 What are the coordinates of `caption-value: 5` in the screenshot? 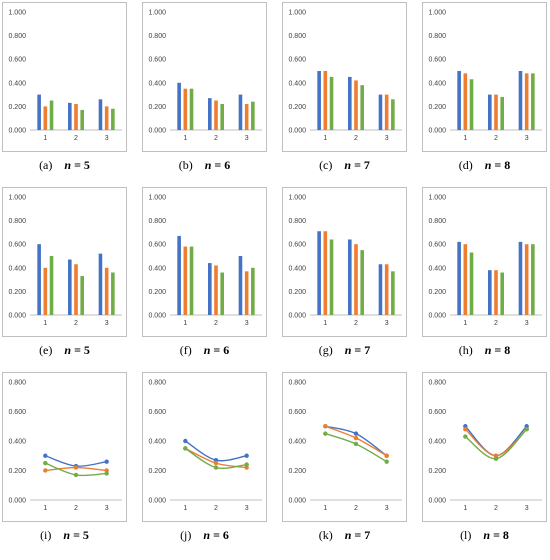 It's located at (86, 165).